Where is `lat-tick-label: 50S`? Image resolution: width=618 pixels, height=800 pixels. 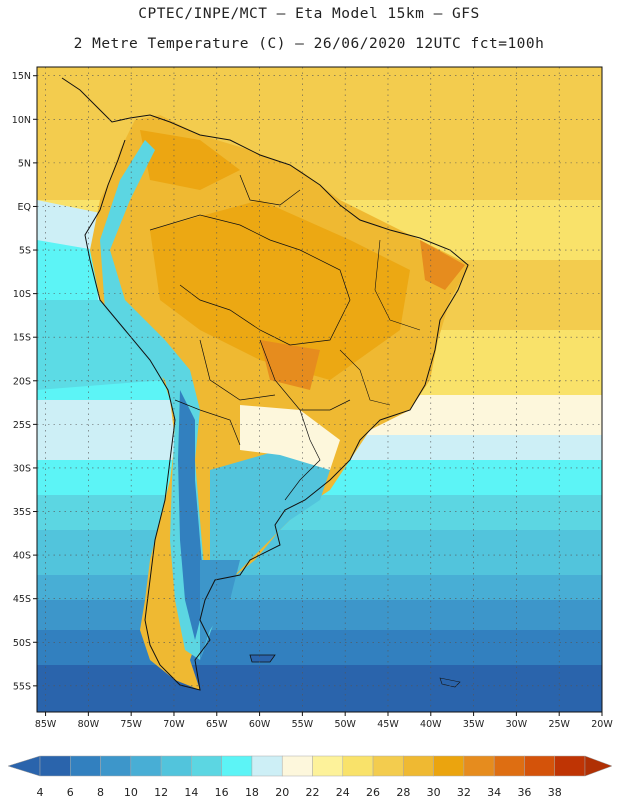
lat-tick-label: 50S is located at coordinates (22, 643).